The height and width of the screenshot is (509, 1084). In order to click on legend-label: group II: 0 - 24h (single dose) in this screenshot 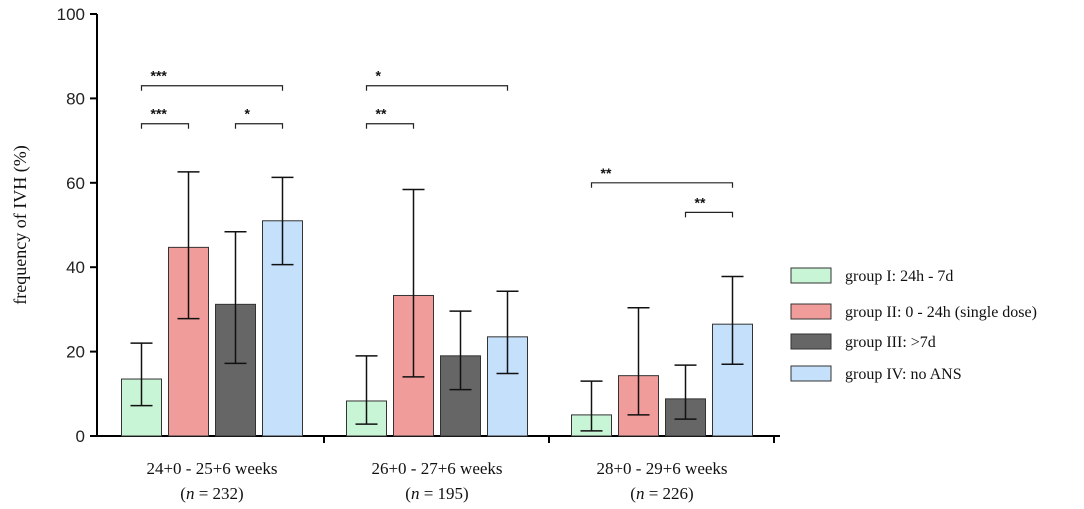, I will do `click(941, 312)`.